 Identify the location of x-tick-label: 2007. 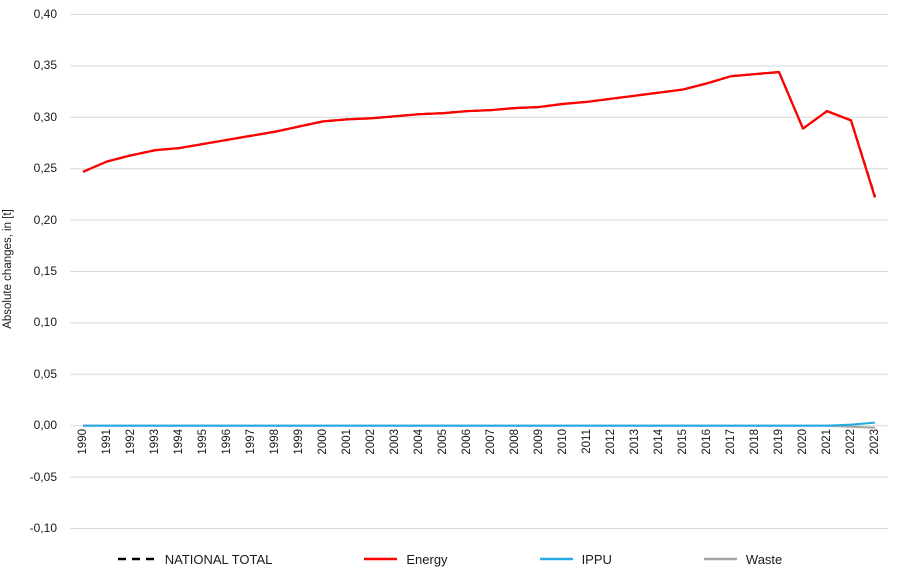
(491, 442).